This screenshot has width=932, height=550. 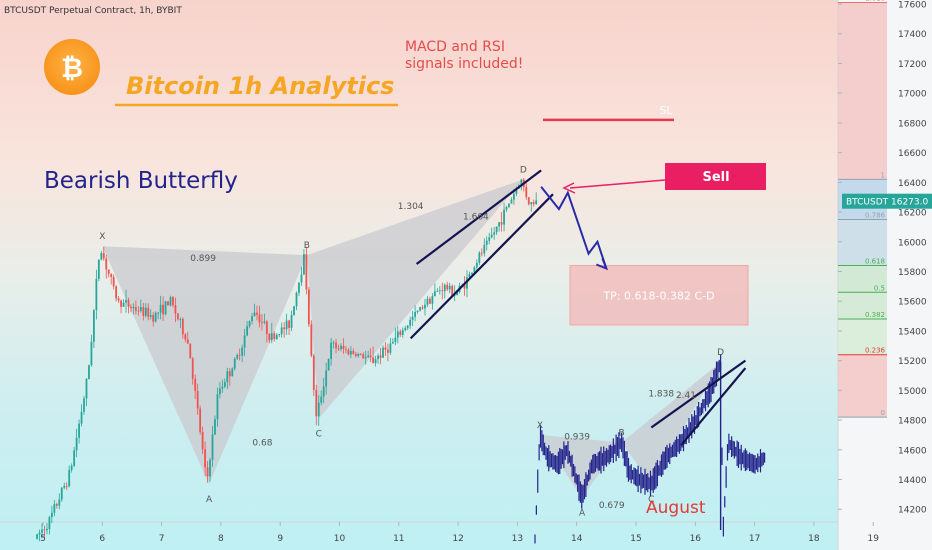 I want to click on y-tick-label: 17600, so click(x=912, y=6).